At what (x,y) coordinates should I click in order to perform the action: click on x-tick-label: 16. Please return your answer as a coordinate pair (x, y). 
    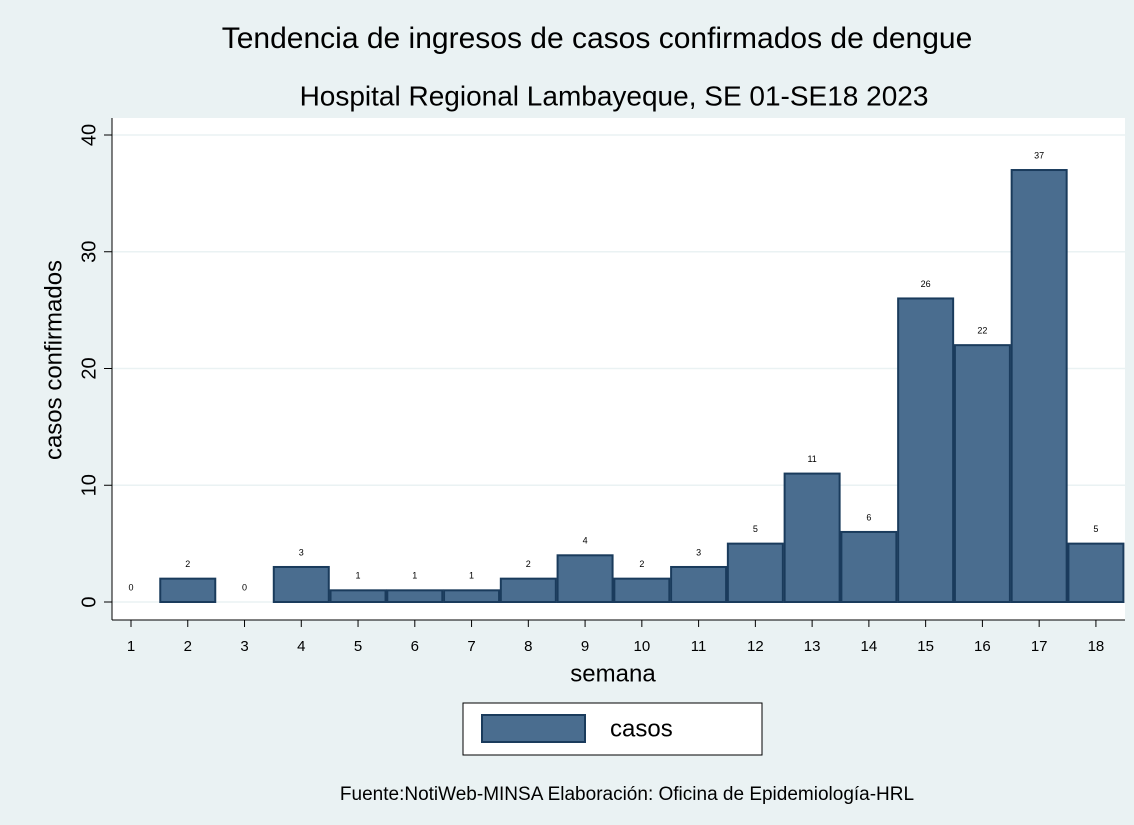
    Looking at the image, I should click on (982, 646).